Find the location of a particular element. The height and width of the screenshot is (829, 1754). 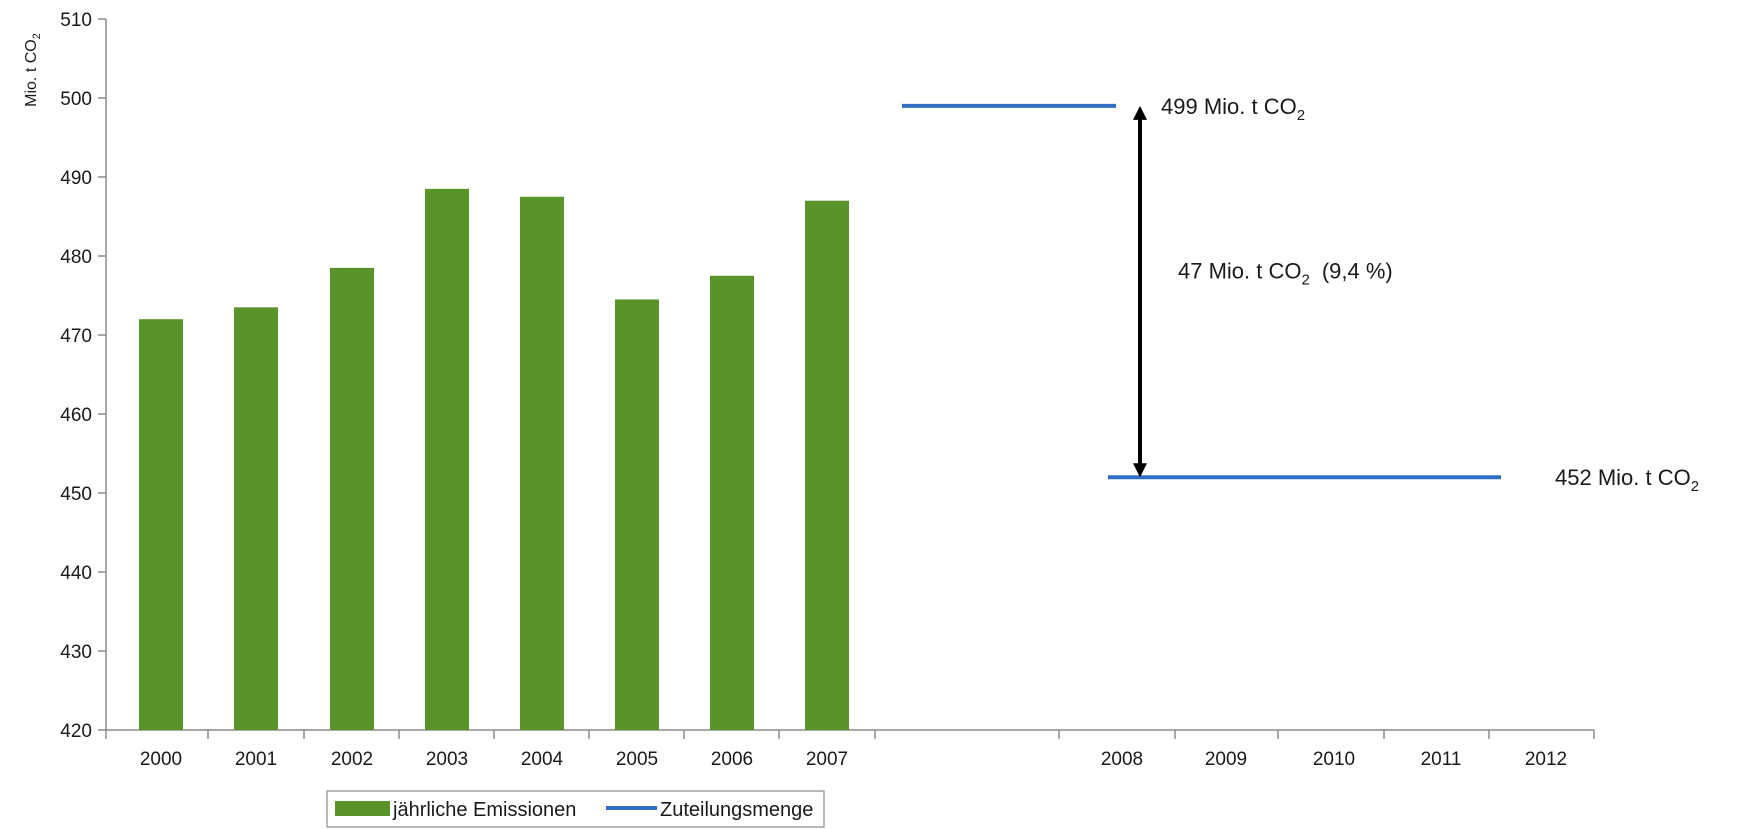

difference-arrow-head-up is located at coordinates (1140, 112).